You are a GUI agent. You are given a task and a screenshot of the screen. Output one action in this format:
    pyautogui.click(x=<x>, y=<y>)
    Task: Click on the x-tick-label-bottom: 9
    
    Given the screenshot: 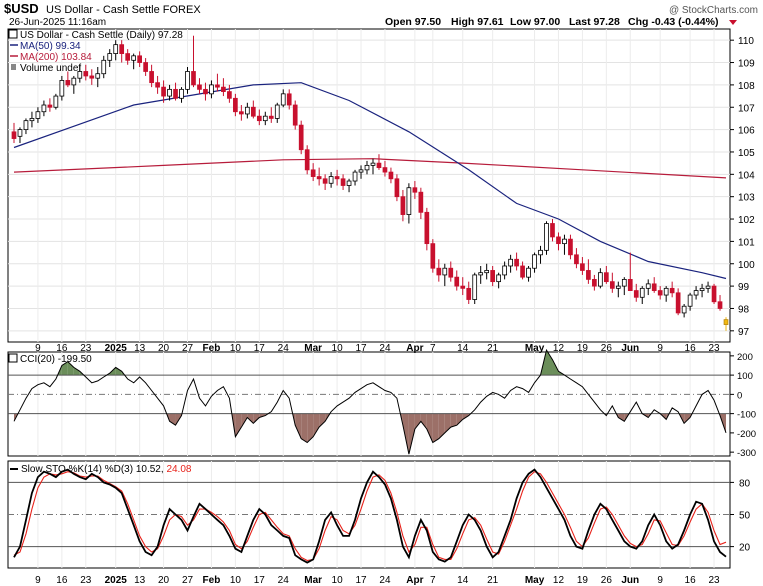 What is the action you would take?
    pyautogui.click(x=38, y=580)
    